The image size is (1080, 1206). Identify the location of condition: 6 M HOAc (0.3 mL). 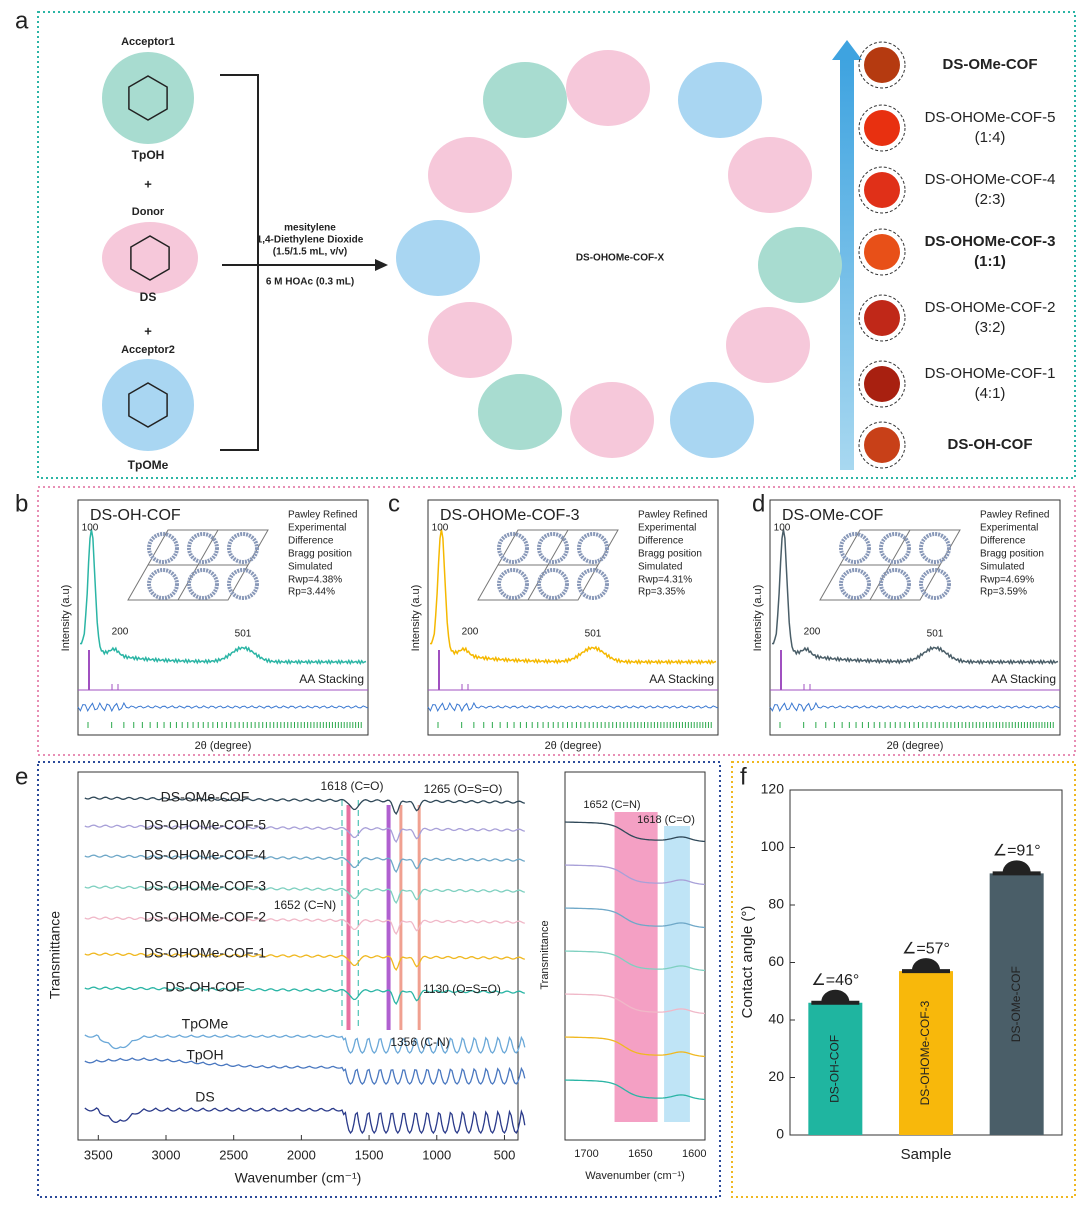
(310, 282).